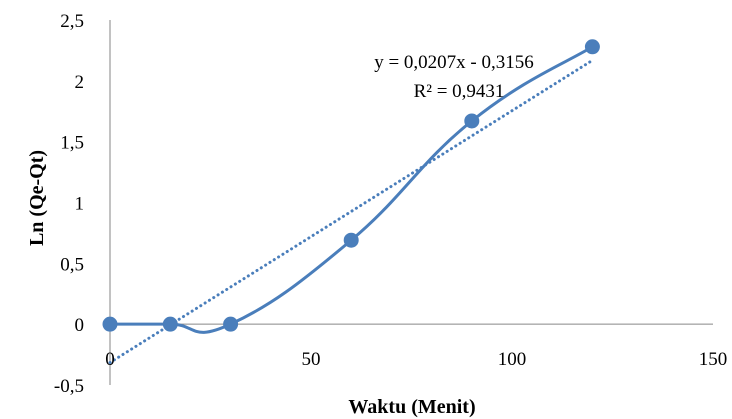  I want to click on x-tick-label: 50, so click(311, 359).